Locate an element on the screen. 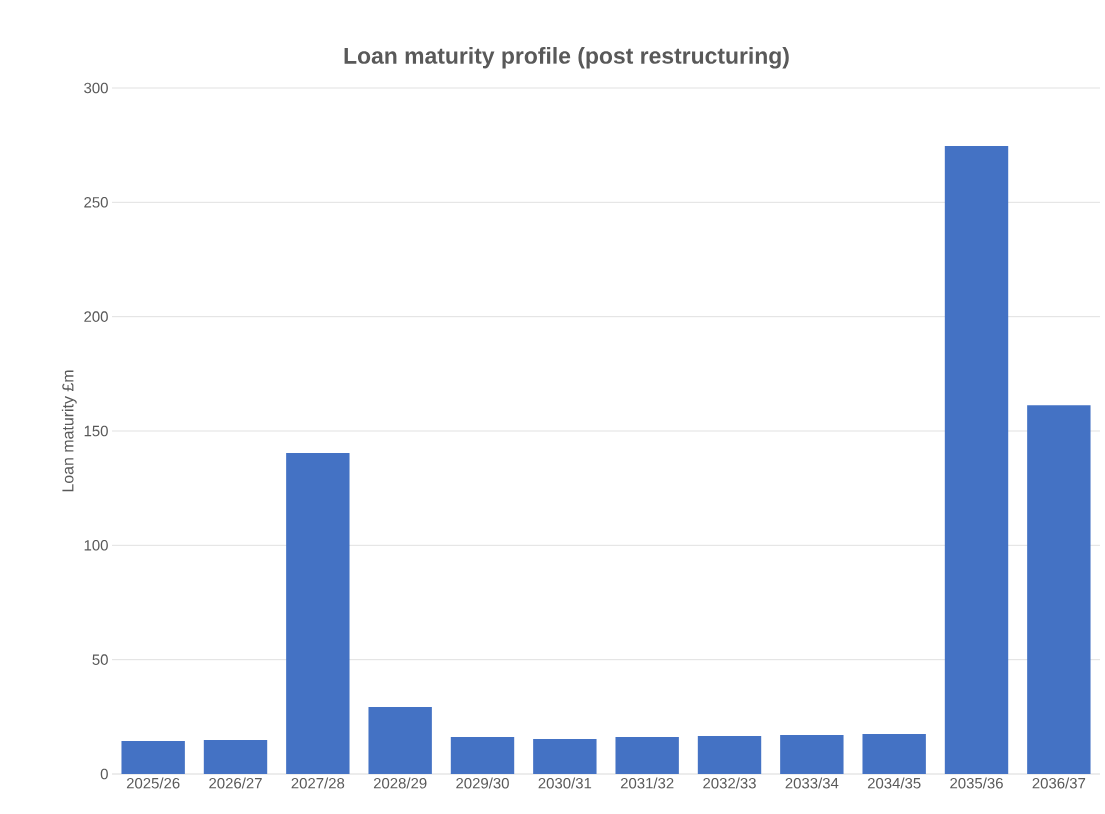 The image size is (1105, 814). x-tick-label: 2028/29 is located at coordinates (400, 783).